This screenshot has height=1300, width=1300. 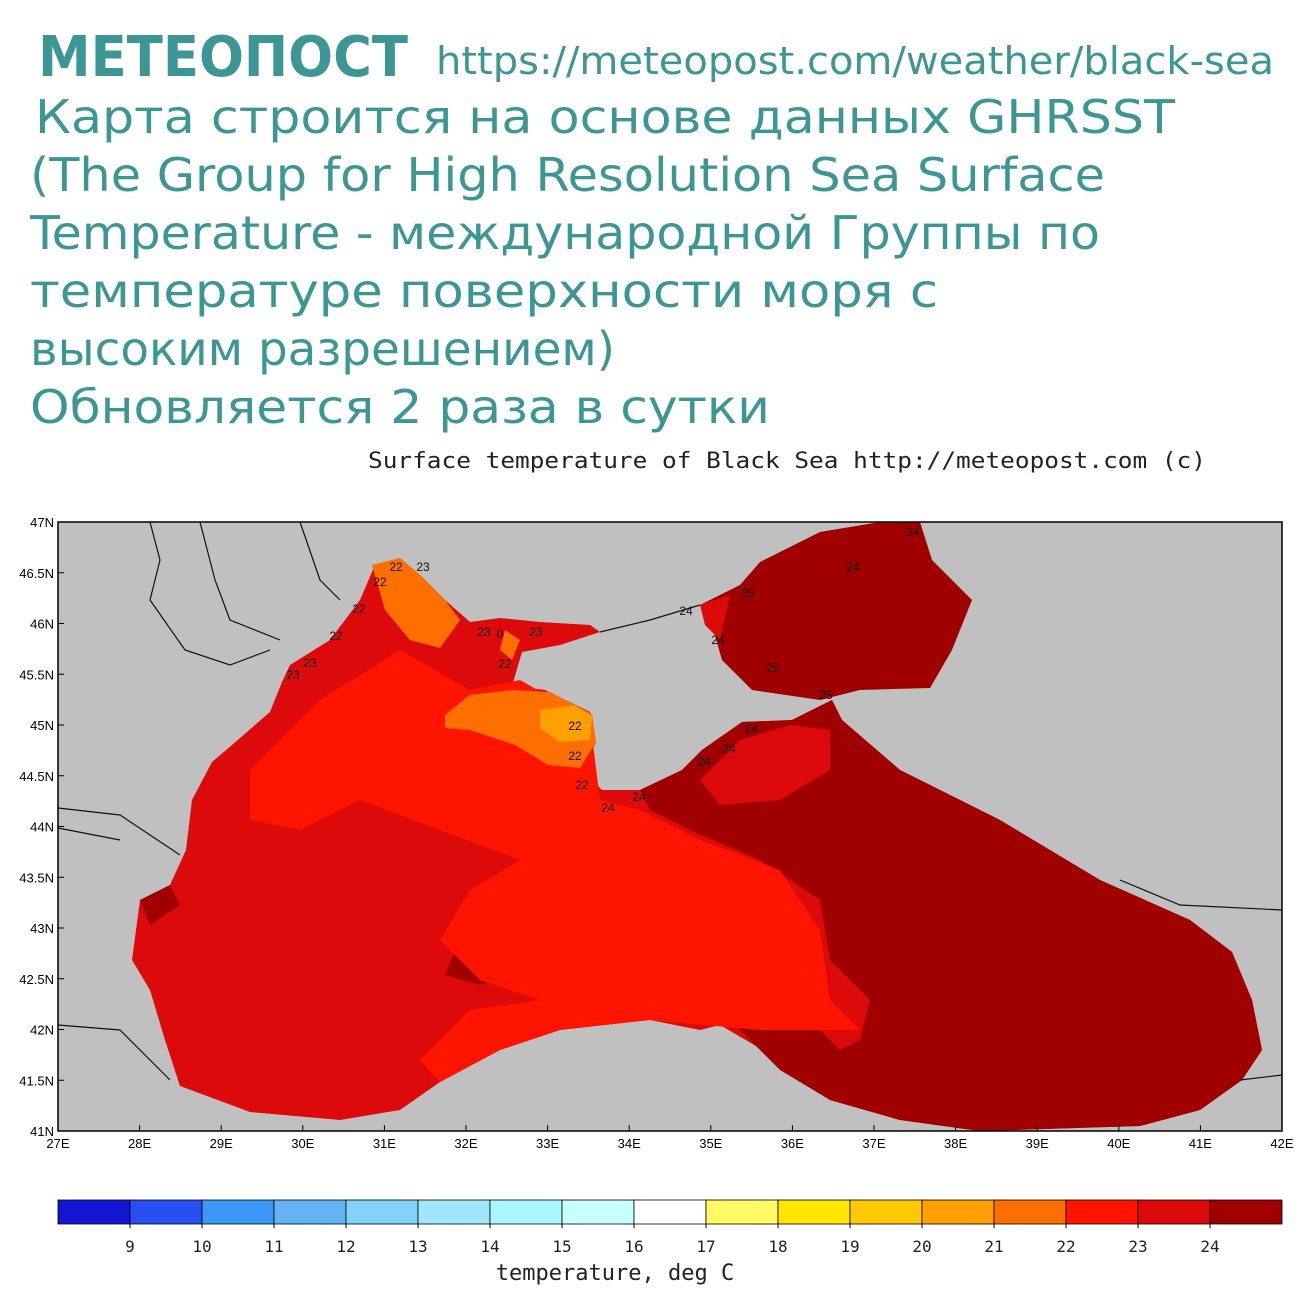 I want to click on y-tick-label: 46N, so click(x=42, y=624).